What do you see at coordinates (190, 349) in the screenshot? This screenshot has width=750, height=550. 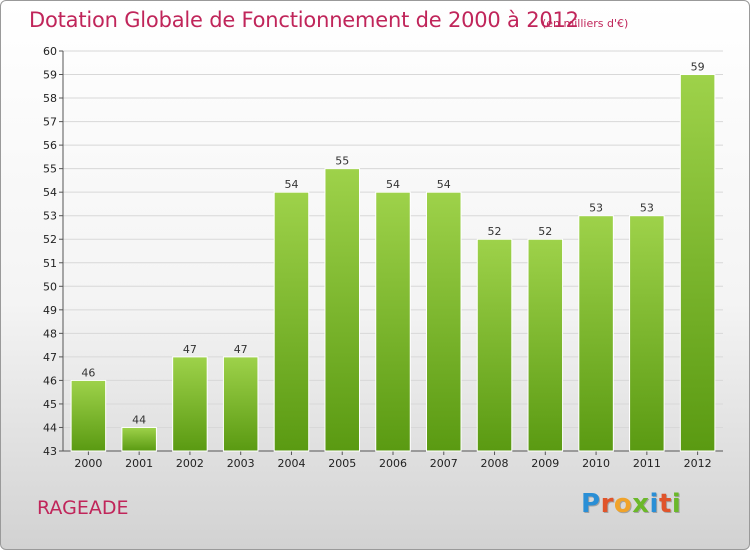 I see `data-label-2002: 47` at bounding box center [190, 349].